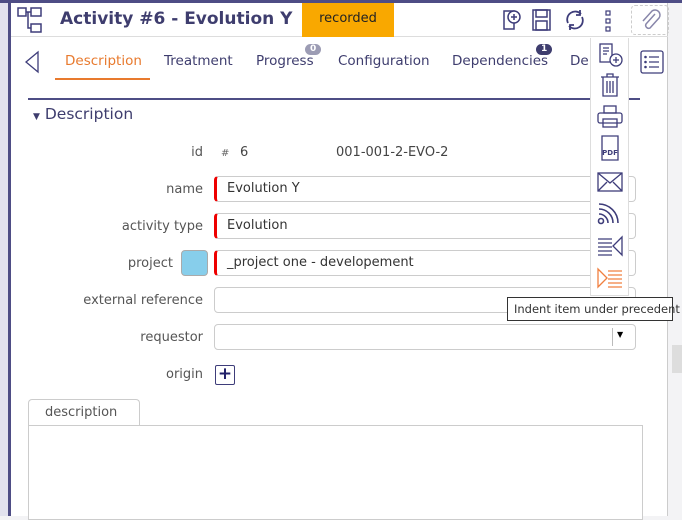 This screenshot has width=682, height=520. Describe the element at coordinates (610, 153) in the screenshot. I see `svg-text: PDF` at that location.